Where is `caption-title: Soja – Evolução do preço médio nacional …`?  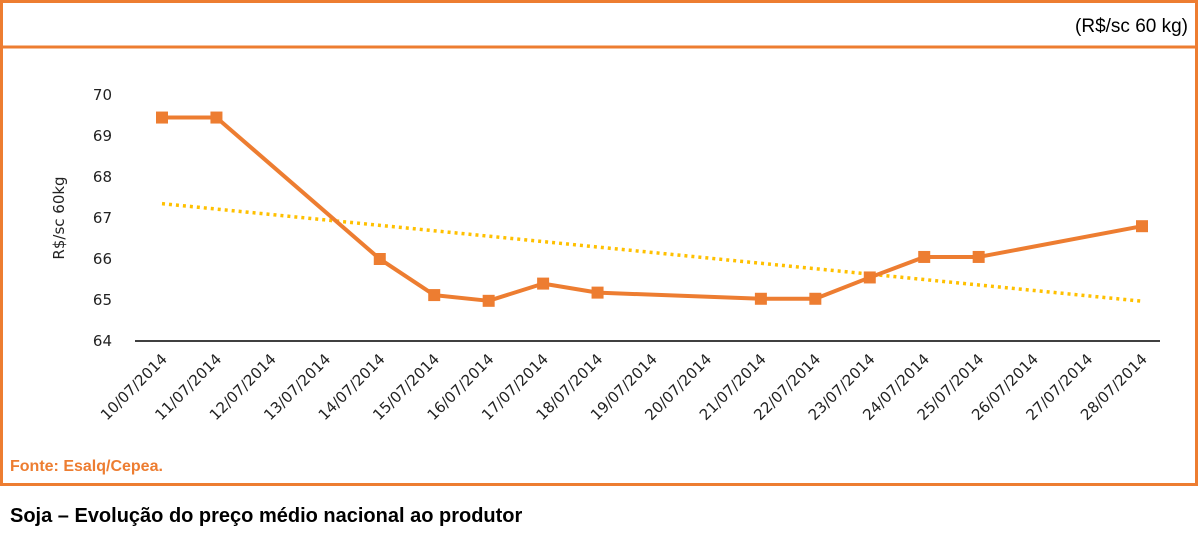 caption-title: Soja – Evolução do preço médio nacional … is located at coordinates (266, 516).